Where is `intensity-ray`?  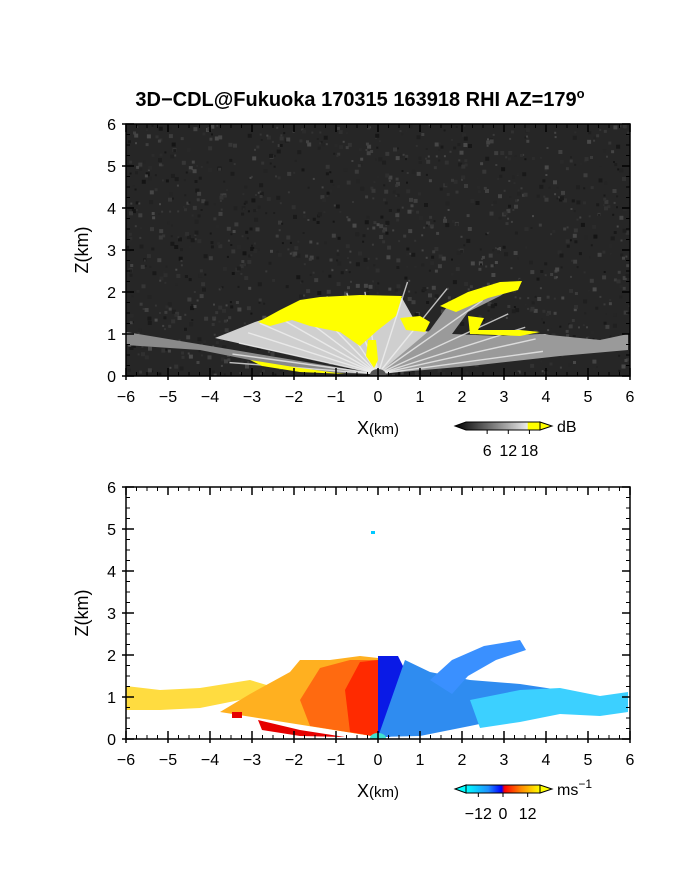 intensity-ray is located at coordinates (319, 348).